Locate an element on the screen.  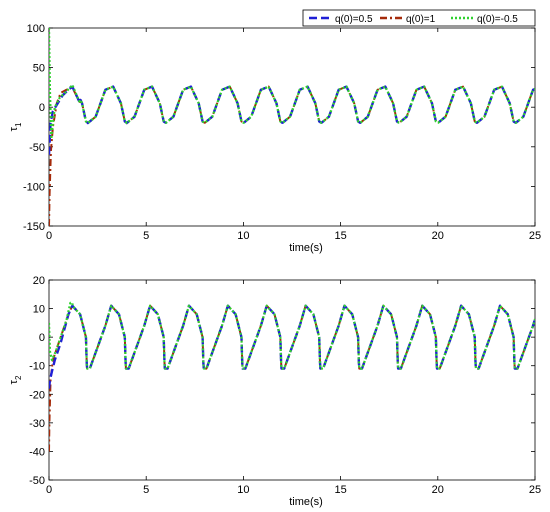
y-tick-label: -20 is located at coordinates (37, 395).